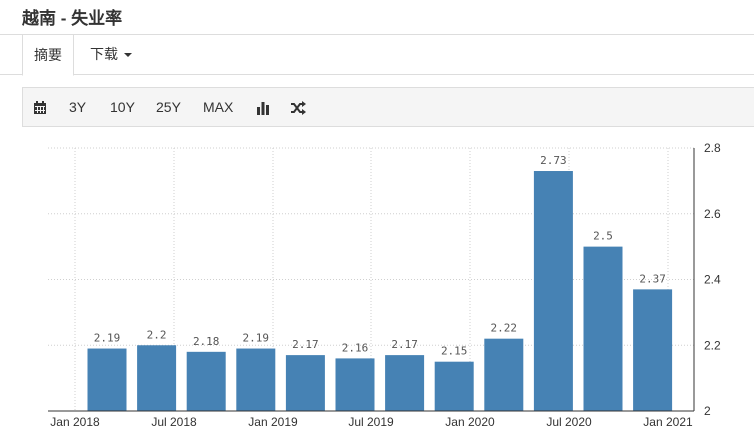 The image size is (754, 442). I want to click on tab-summary: 摘要, so click(48, 55).